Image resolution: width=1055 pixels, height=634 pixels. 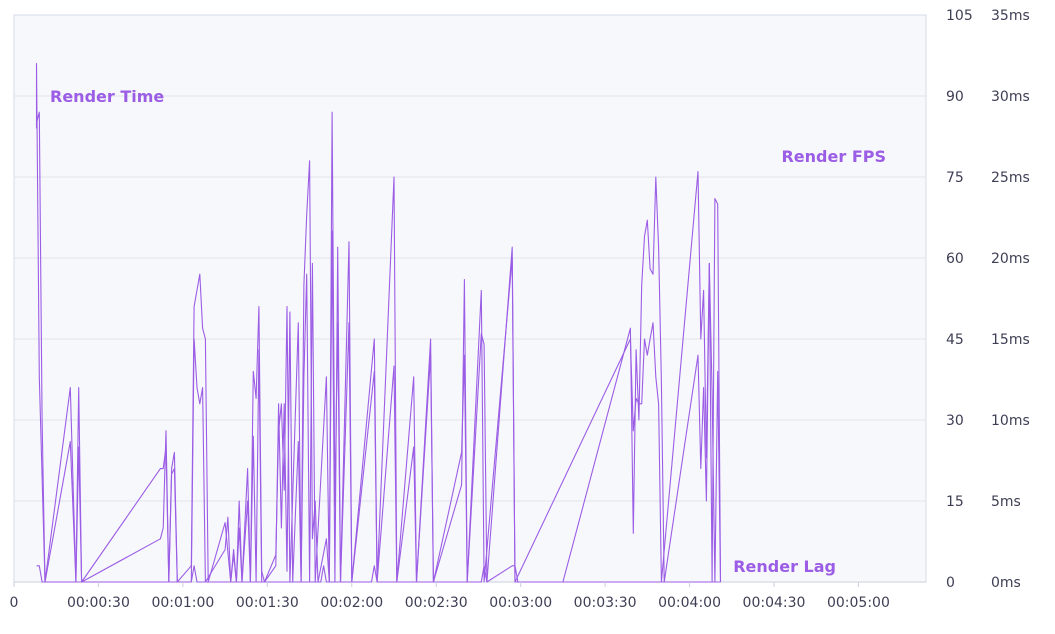 I want to click on y-ms-tick-label: 20ms, so click(x=1010, y=259).